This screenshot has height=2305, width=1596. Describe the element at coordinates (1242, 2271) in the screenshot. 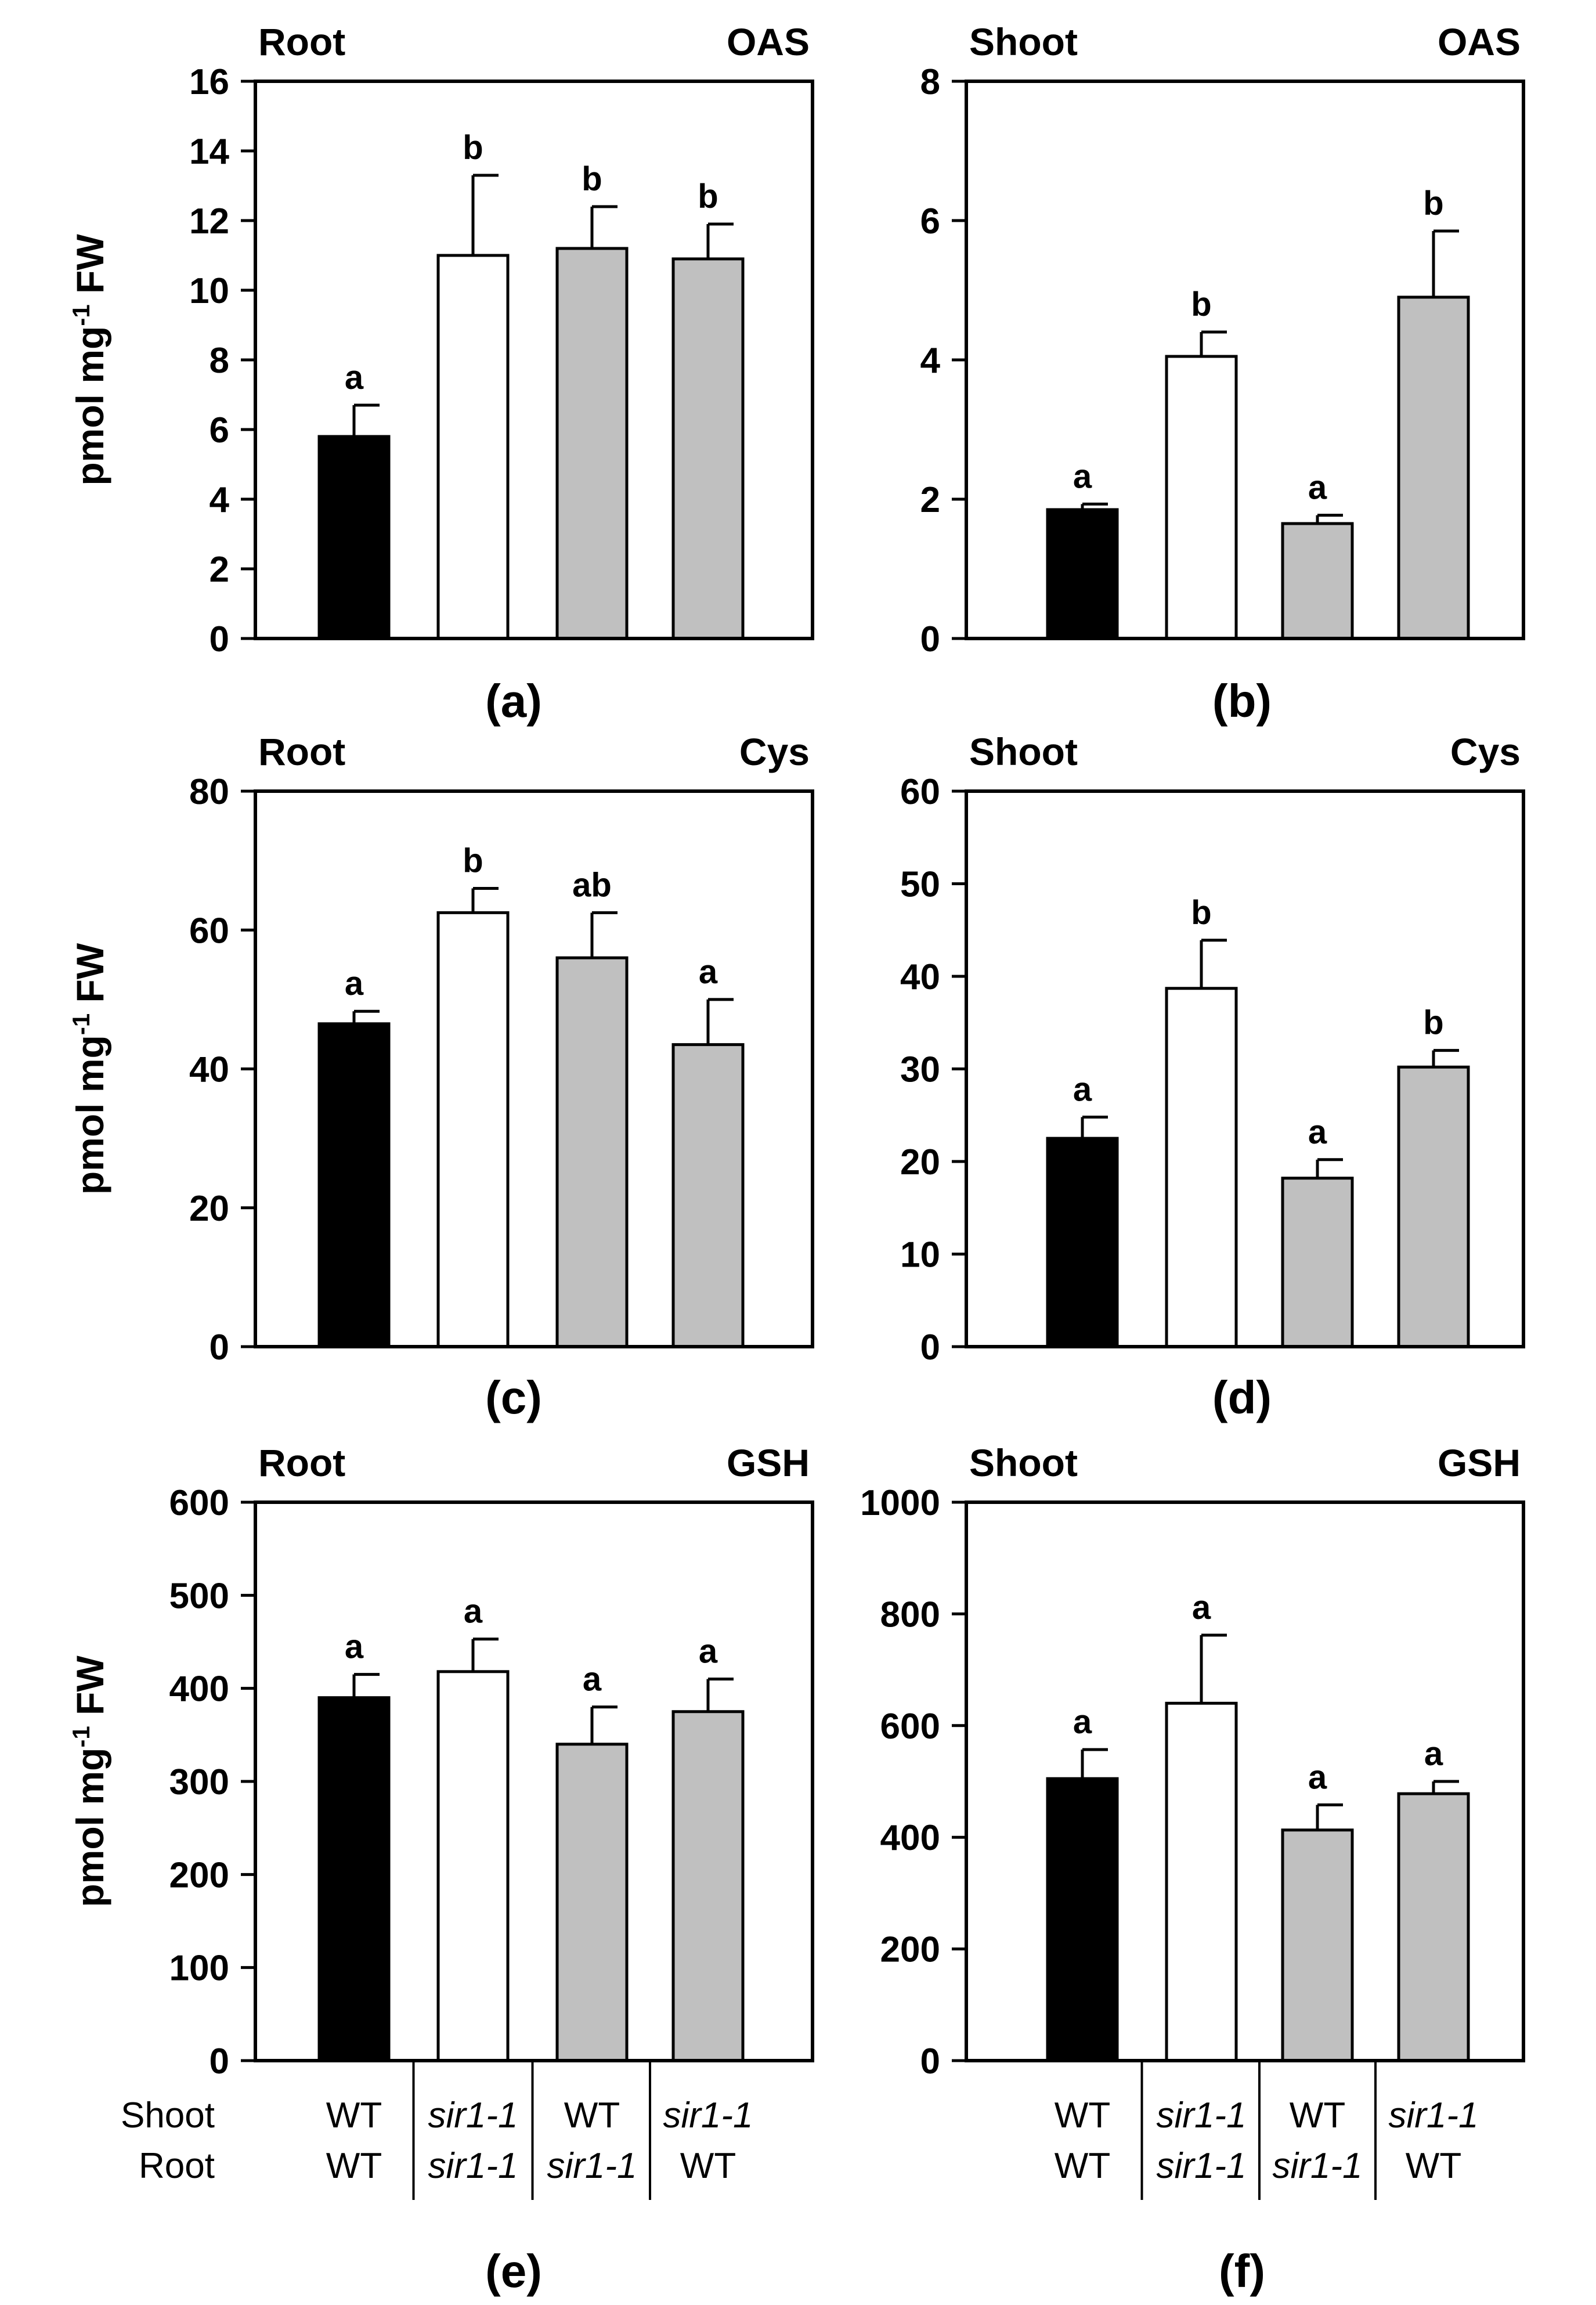

I see `panel-label: (f)` at that location.